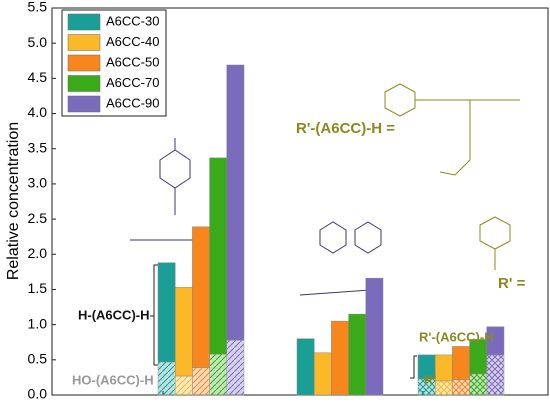  I want to click on legend-label: A6CC-30, so click(132, 20).